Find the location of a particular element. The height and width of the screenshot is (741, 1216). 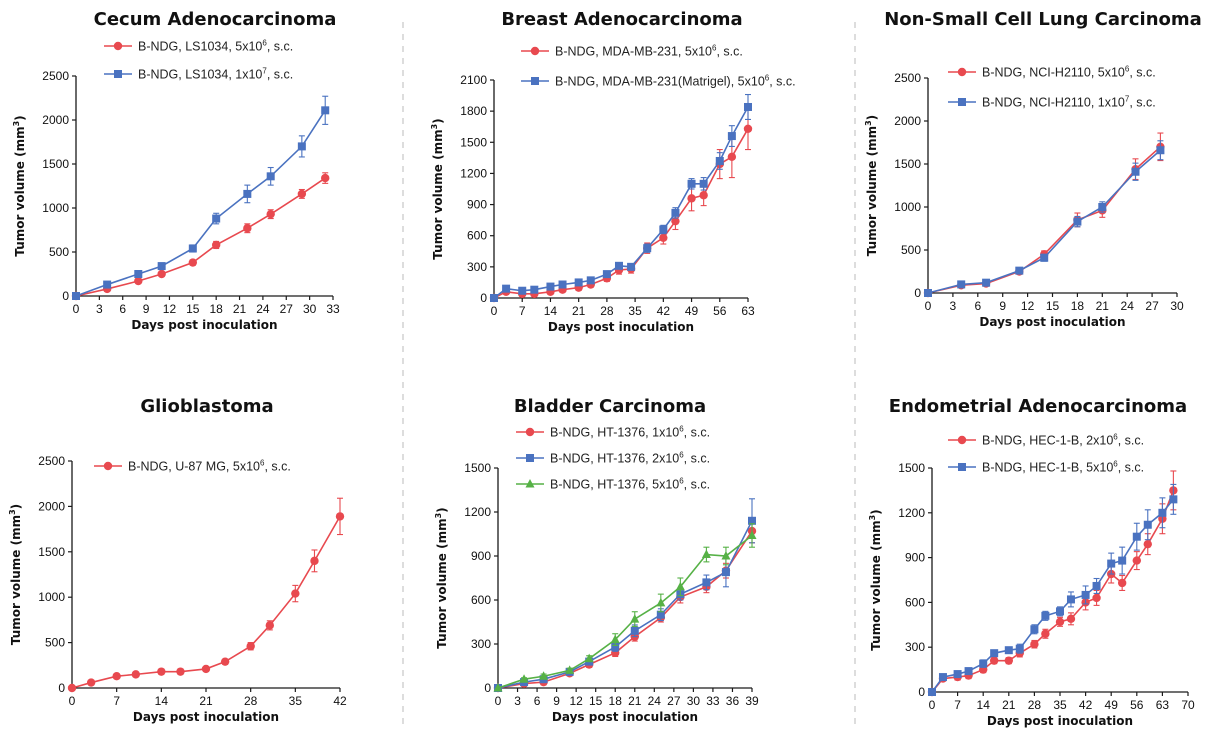

x-tick-label: 27 is located at coordinates (674, 701).